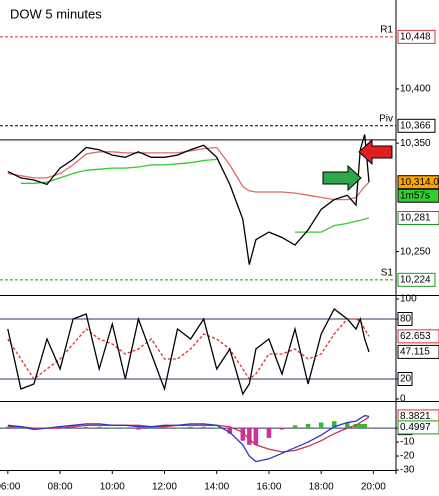 The width and height of the screenshot is (439, 496). I want to click on countdown: 1m57s, so click(415, 195).